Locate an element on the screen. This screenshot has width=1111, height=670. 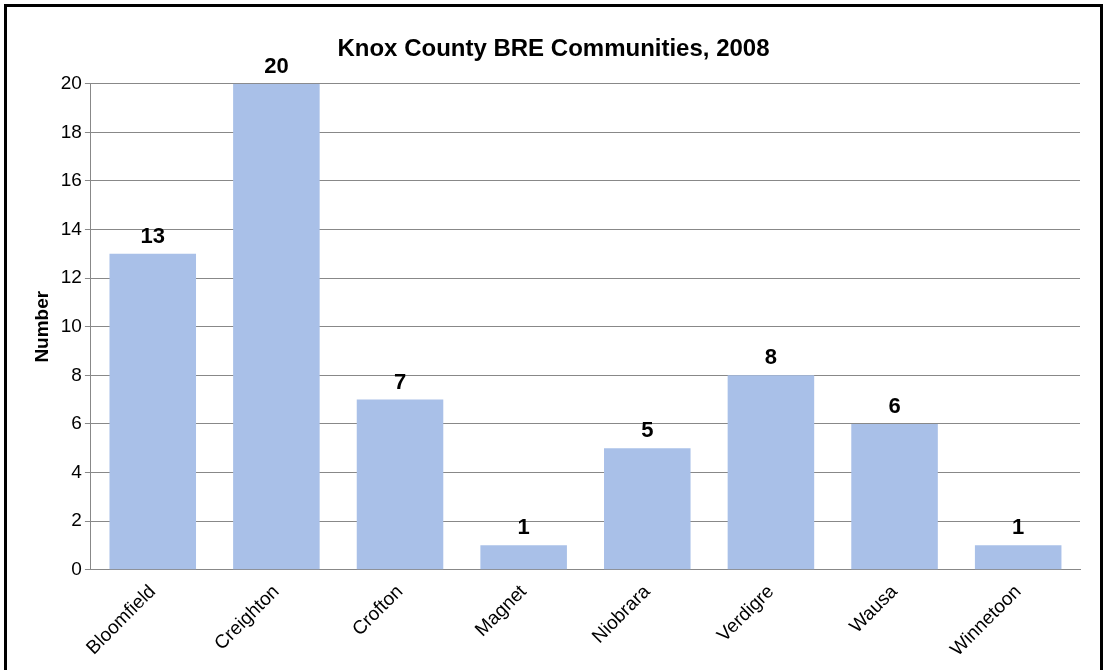
y-axis-title: Number is located at coordinates (41, 326).